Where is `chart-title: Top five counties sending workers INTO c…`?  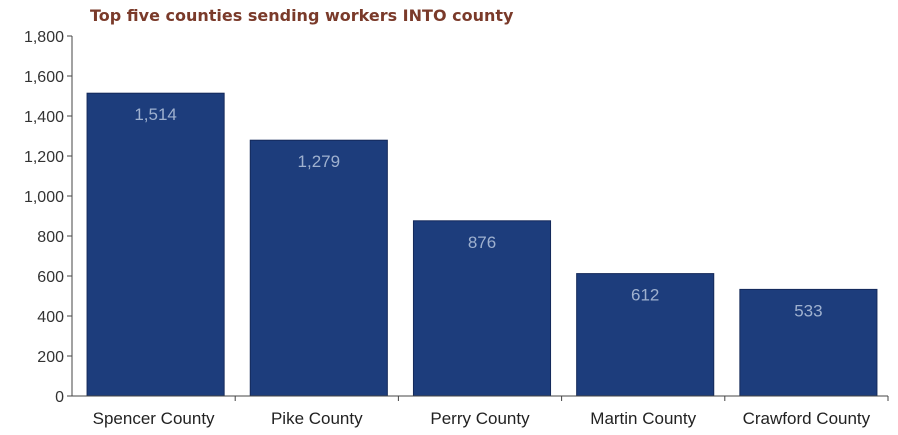 chart-title: Top five counties sending workers INTO c… is located at coordinates (302, 15).